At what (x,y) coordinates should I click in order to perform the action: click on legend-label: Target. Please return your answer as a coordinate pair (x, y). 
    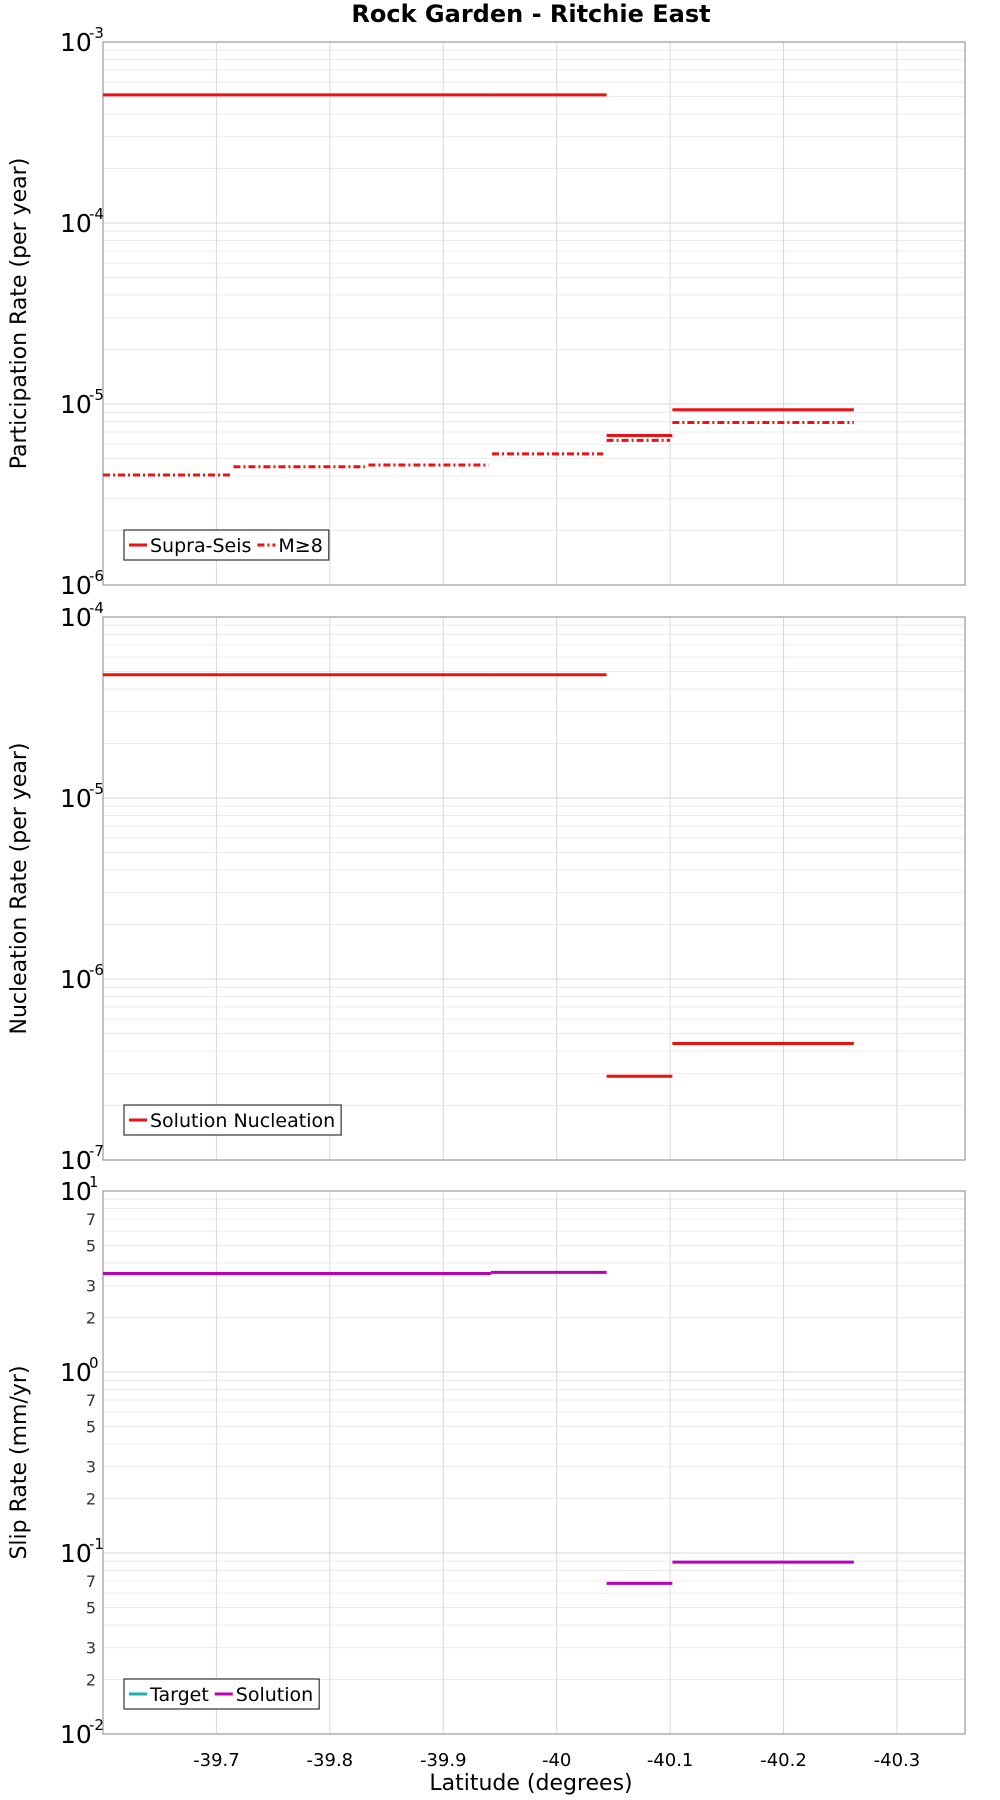
    Looking at the image, I should click on (179, 1695).